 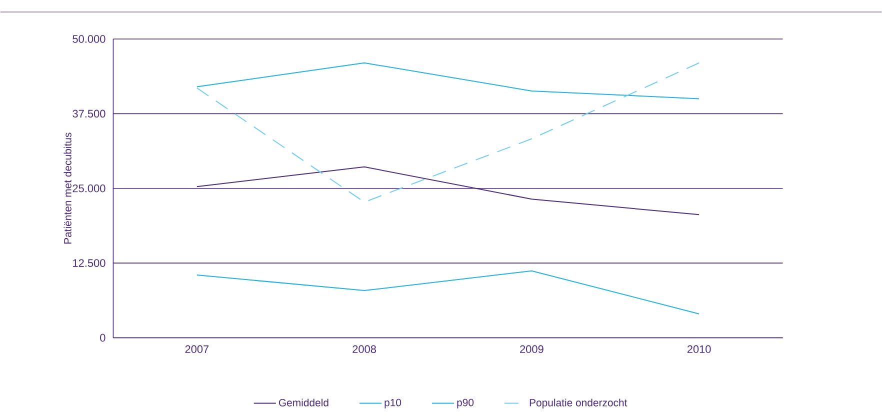 What do you see at coordinates (364, 349) in the screenshot?
I see `x-tick-label: 2008` at bounding box center [364, 349].